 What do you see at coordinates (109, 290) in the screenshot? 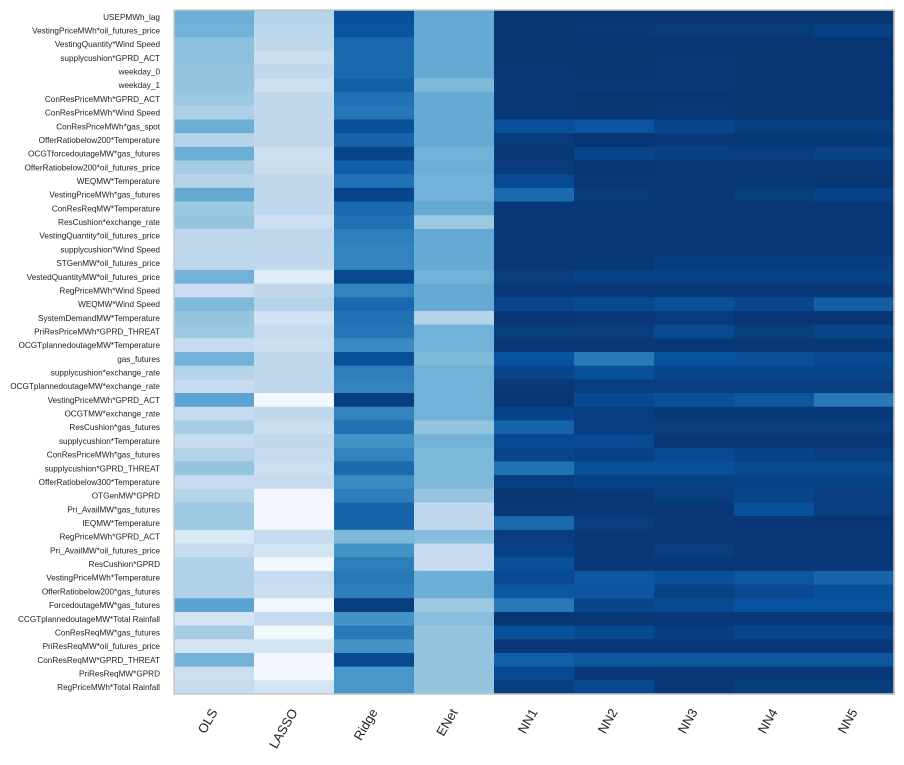
I see `row-label: RegPriceMWh*Wind Speed` at bounding box center [109, 290].